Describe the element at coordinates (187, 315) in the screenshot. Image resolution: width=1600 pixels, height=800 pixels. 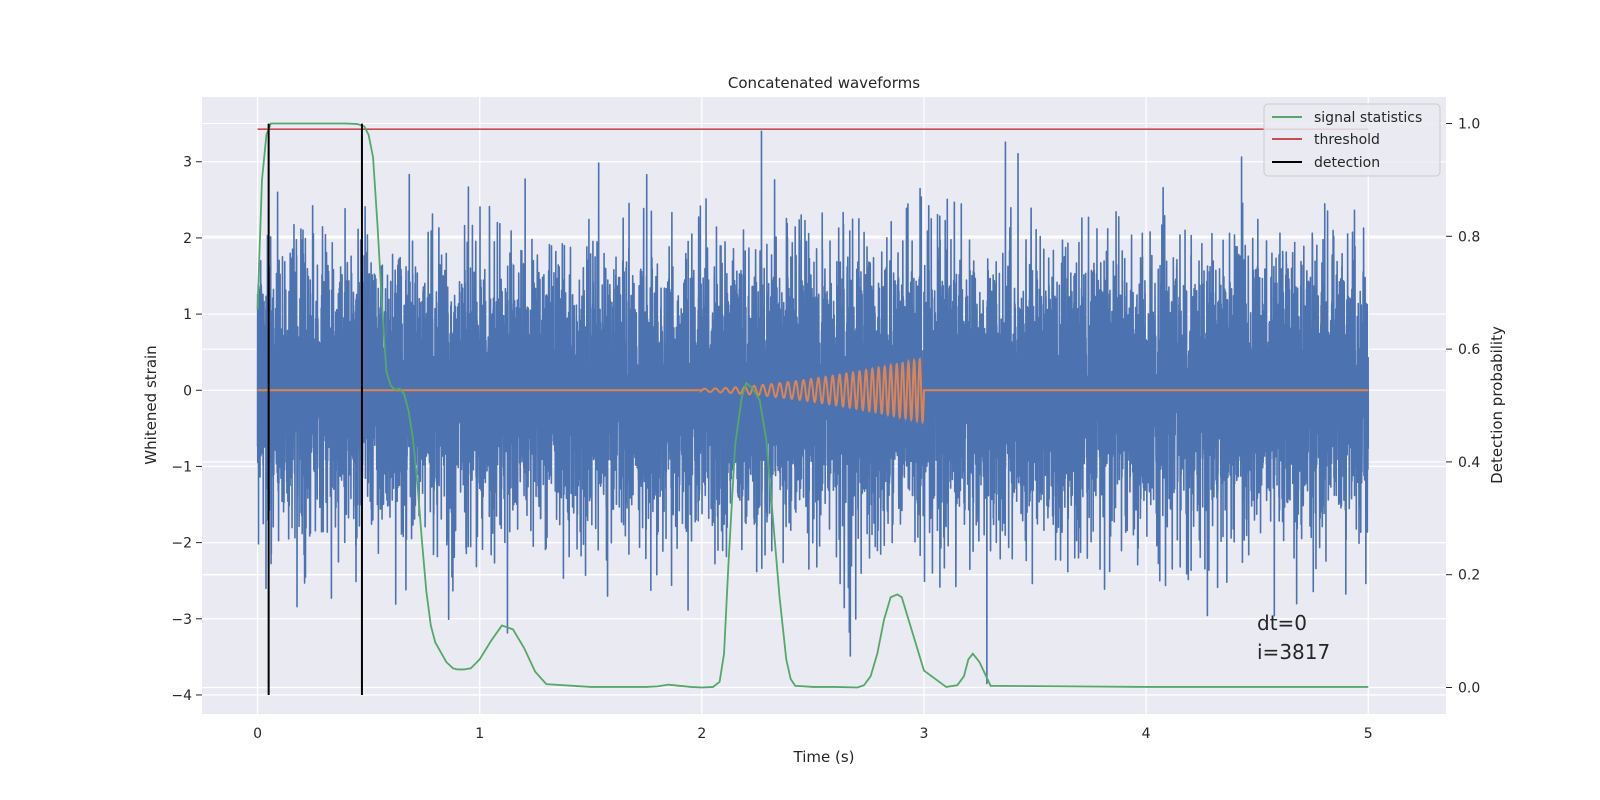
I see `y-tick-label: 1` at that location.